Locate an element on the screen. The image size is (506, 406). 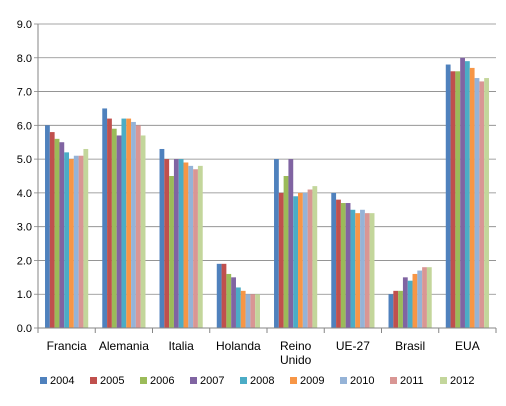
x-tick-label-line: Brasil is located at coordinates (410, 346).